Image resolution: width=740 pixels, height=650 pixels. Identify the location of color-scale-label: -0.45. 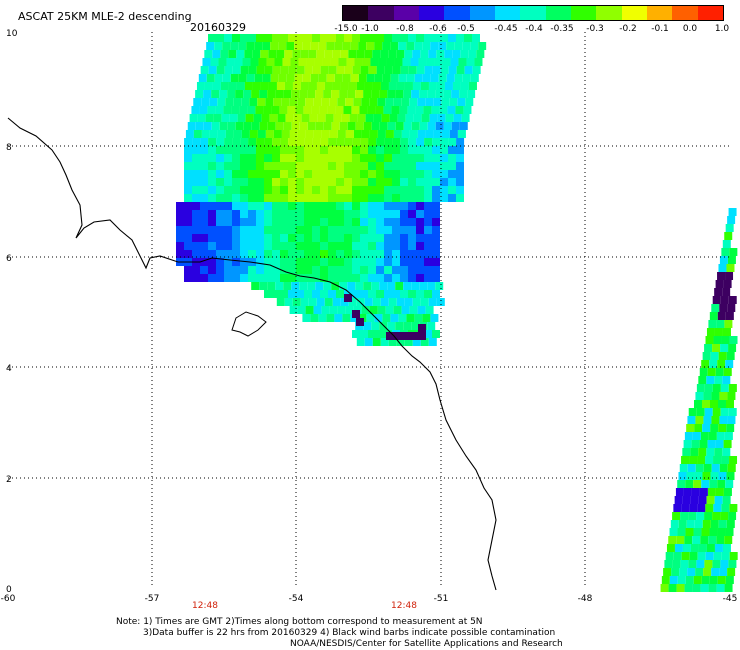
(506, 29).